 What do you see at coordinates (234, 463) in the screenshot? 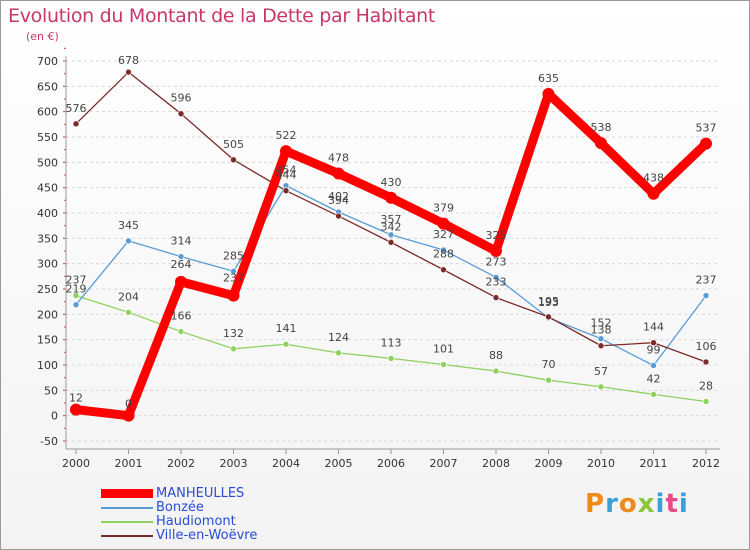
I see `x-tick-label: 2003` at bounding box center [234, 463].